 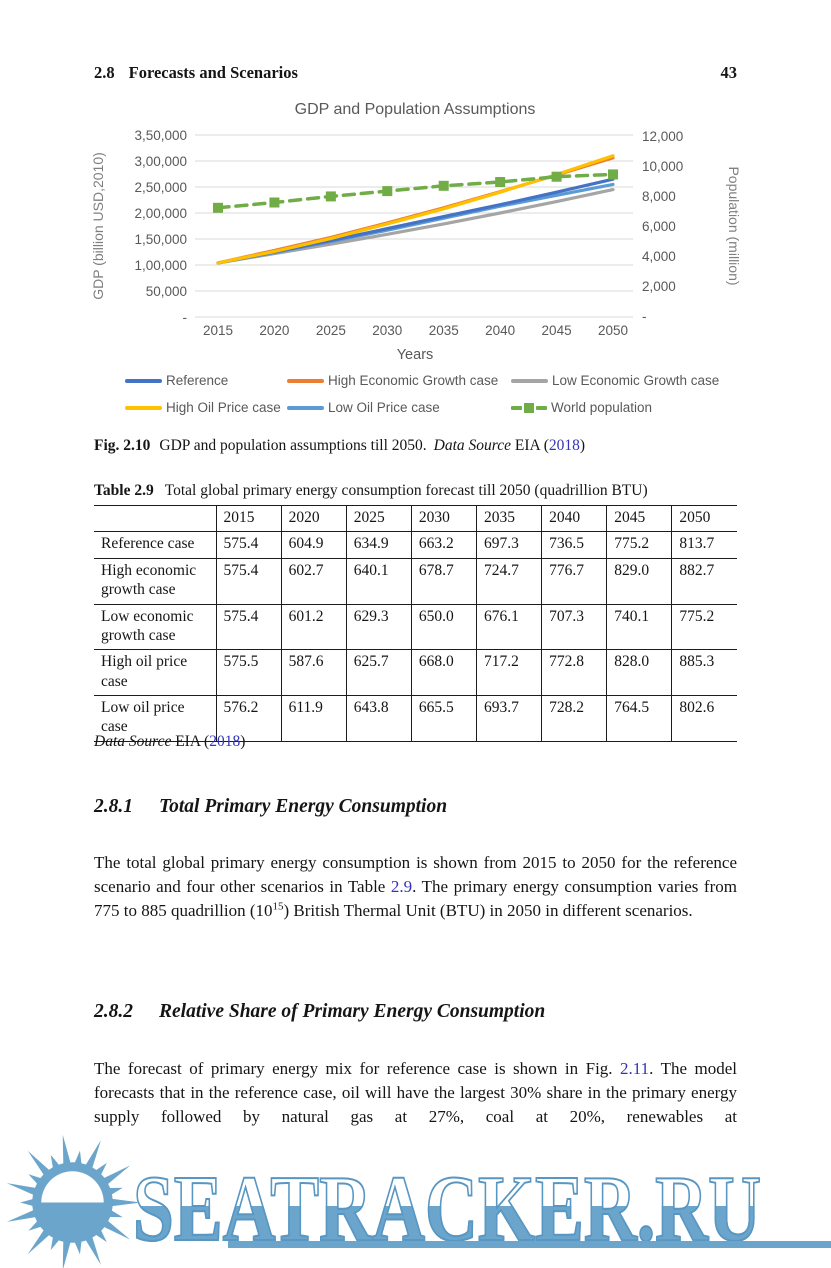 I want to click on table-cell: 736.5, so click(x=574, y=545).